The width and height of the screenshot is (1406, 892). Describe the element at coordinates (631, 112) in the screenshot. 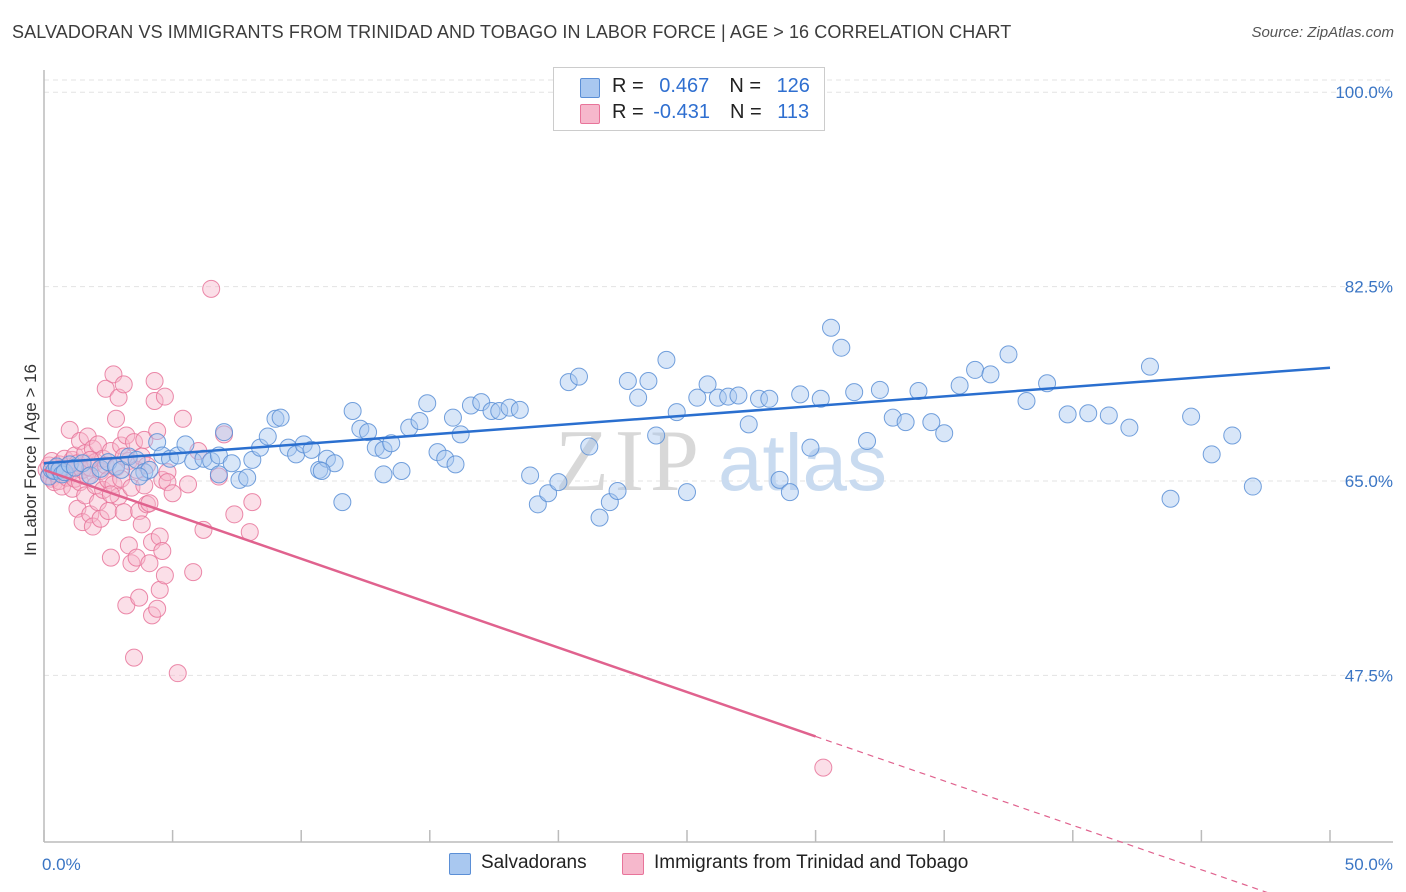

I see `legend-r-label: R =` at that location.